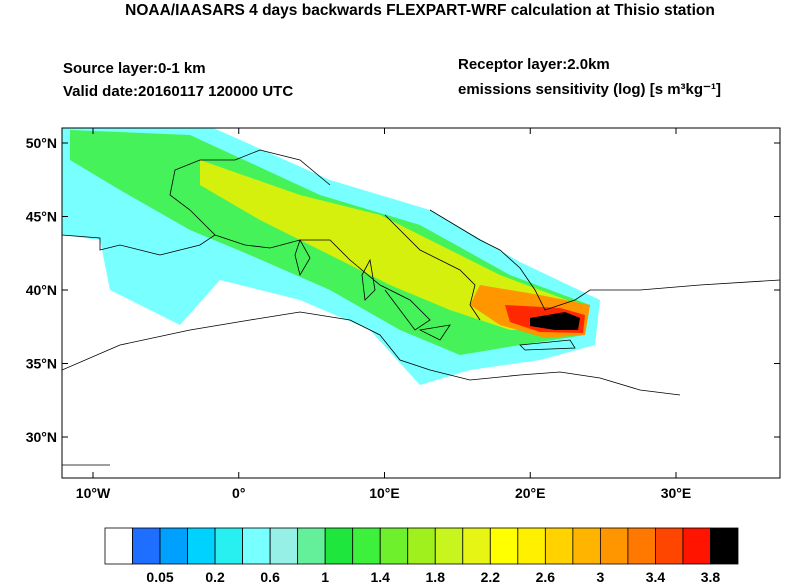 The width and height of the screenshot is (788, 585). I want to click on lat-label: 50°N, so click(41, 143).